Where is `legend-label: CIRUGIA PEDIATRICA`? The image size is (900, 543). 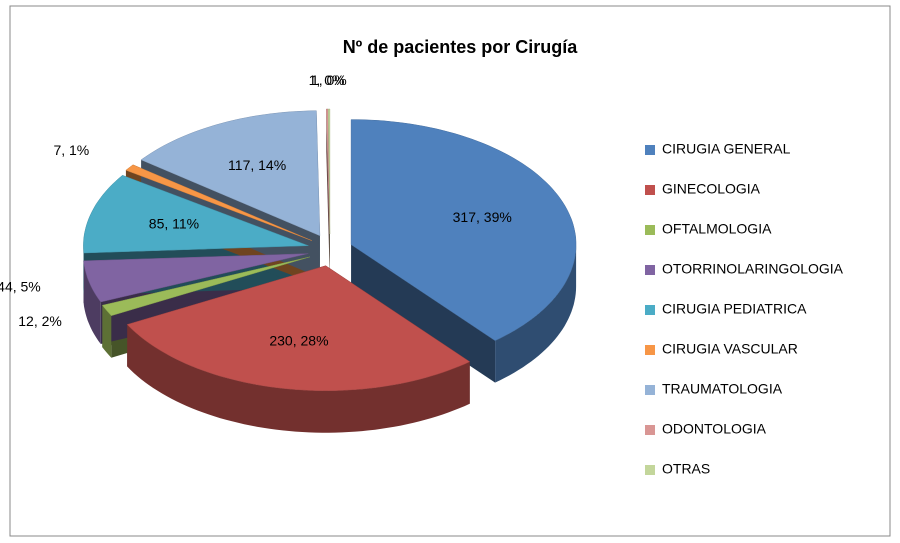
legend-label: CIRUGIA PEDIATRICA is located at coordinates (734, 309).